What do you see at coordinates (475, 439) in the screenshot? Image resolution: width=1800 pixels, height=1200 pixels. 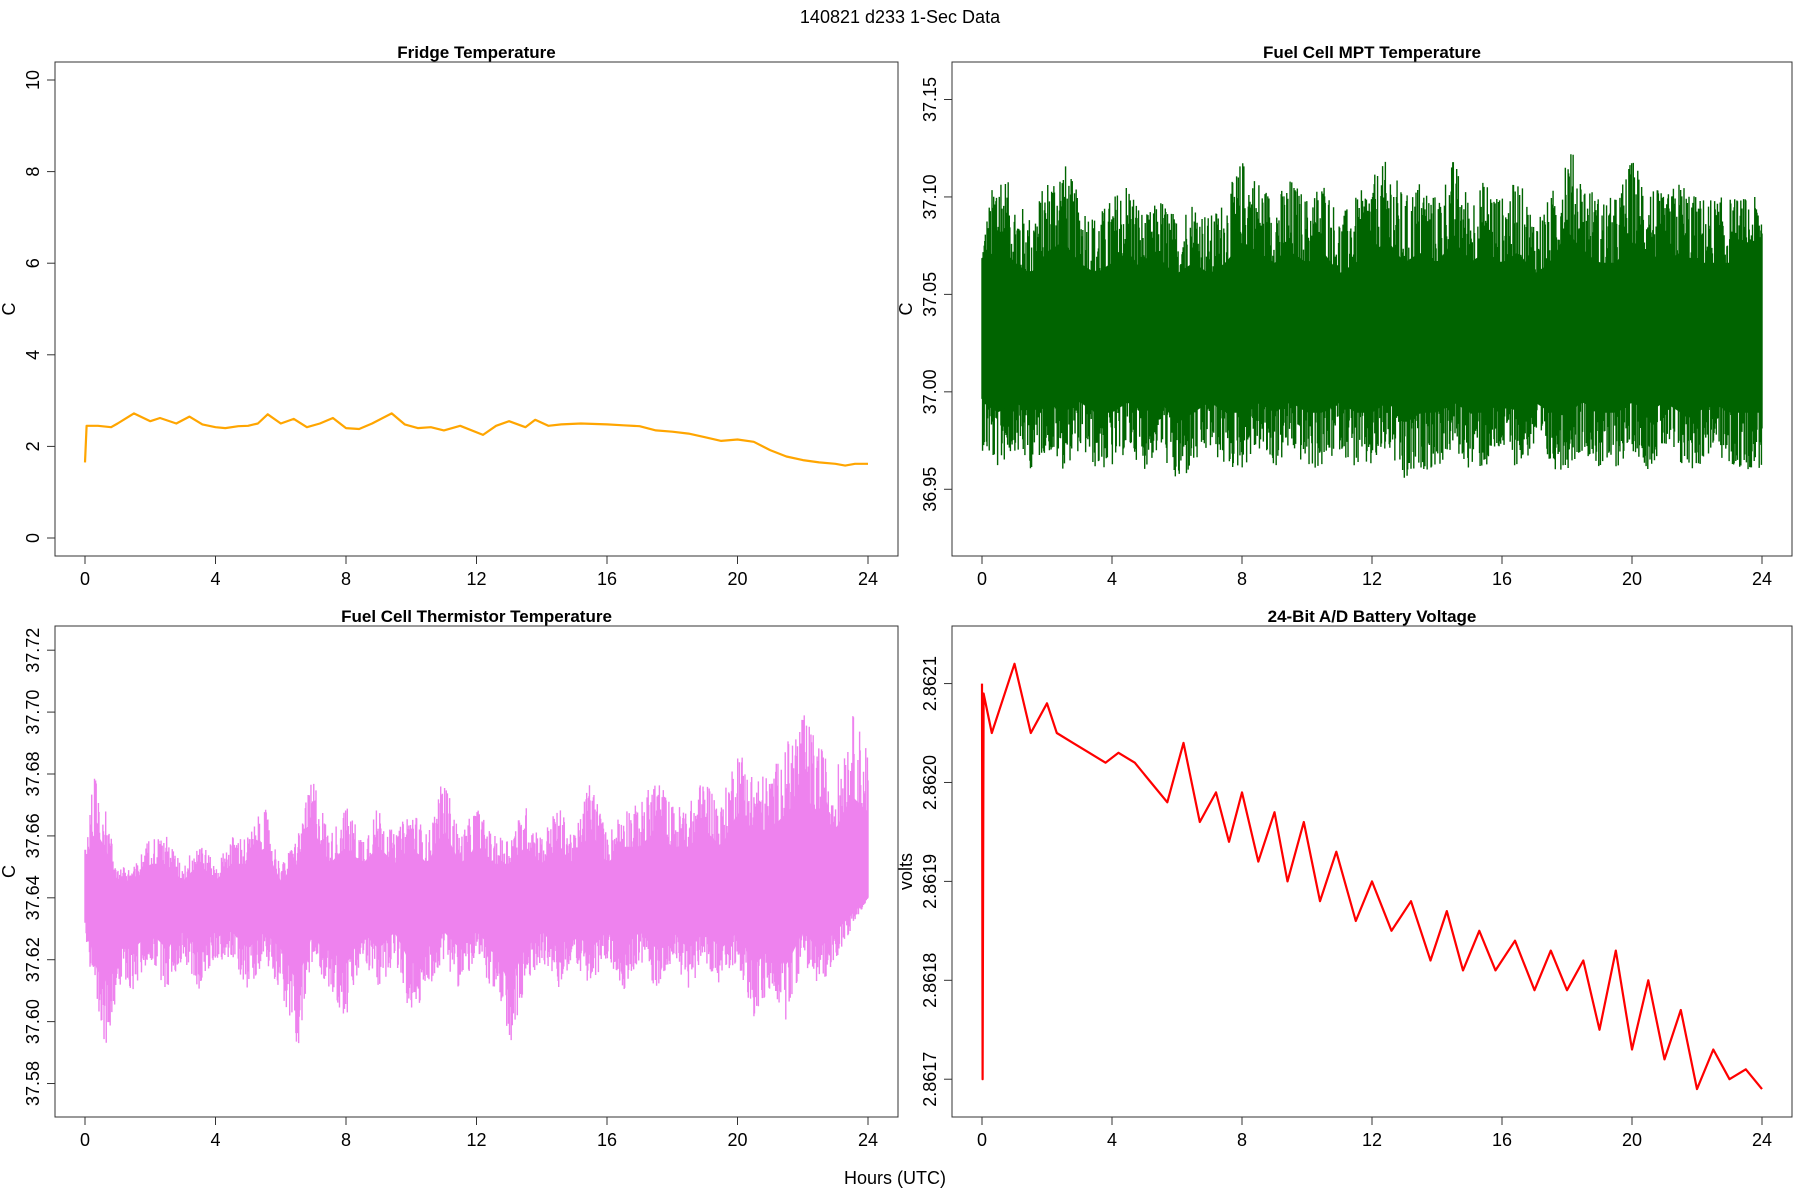 I see `series-line` at bounding box center [475, 439].